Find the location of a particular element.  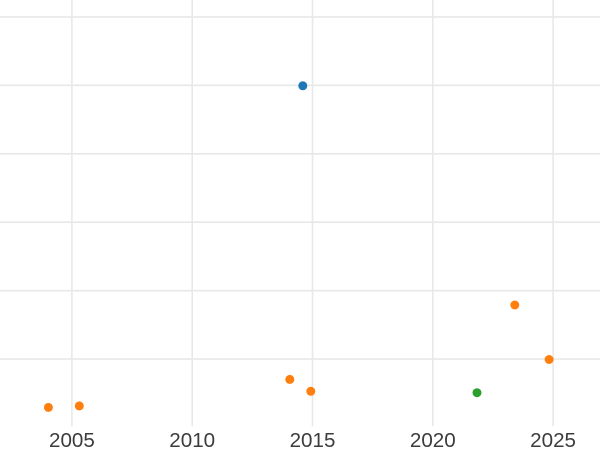

svg-text: 2010 is located at coordinates (192, 439).